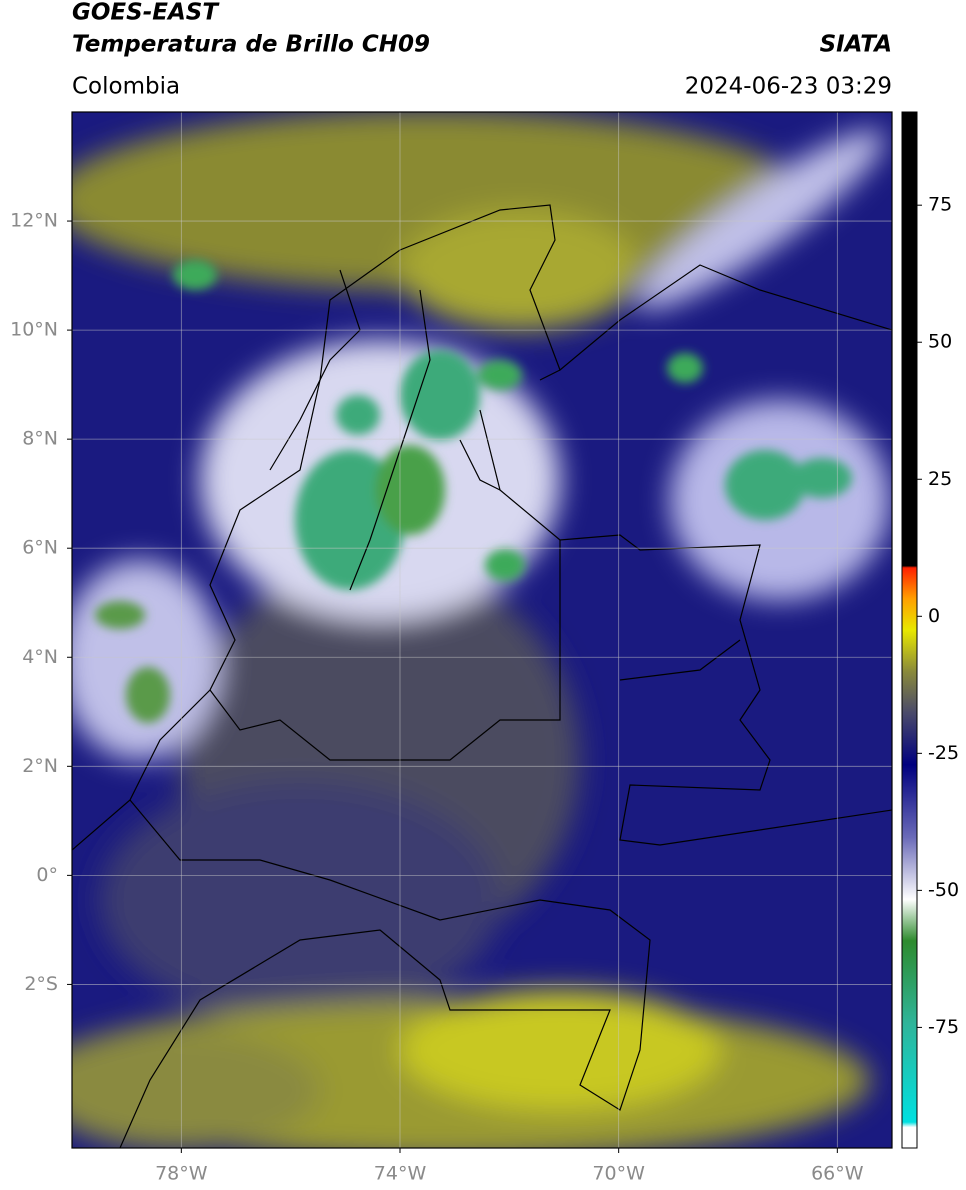 Image resolution: width=966 pixels, height=1190 pixels. Describe the element at coordinates (40, 548) in the screenshot. I see `lat-tick-label: 6°N` at that location.